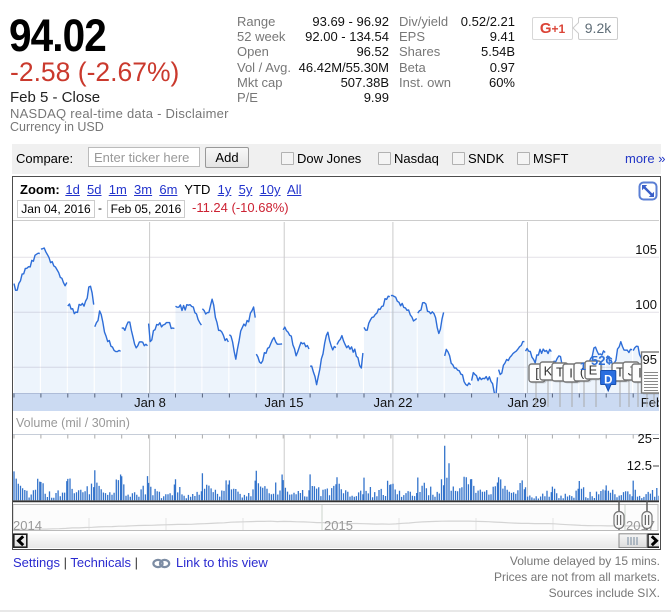 This screenshot has height=614, width=671. Describe the element at coordinates (639, 465) in the screenshot. I see `svg-text: 12.5` at that location.